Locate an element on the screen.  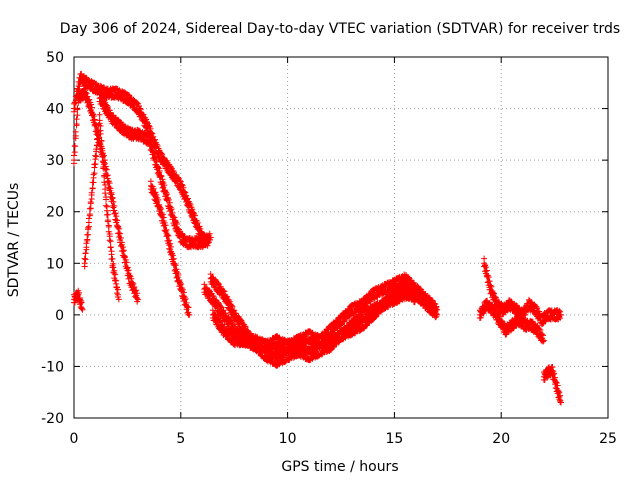
y-tick-label: 20 is located at coordinates (55, 213).